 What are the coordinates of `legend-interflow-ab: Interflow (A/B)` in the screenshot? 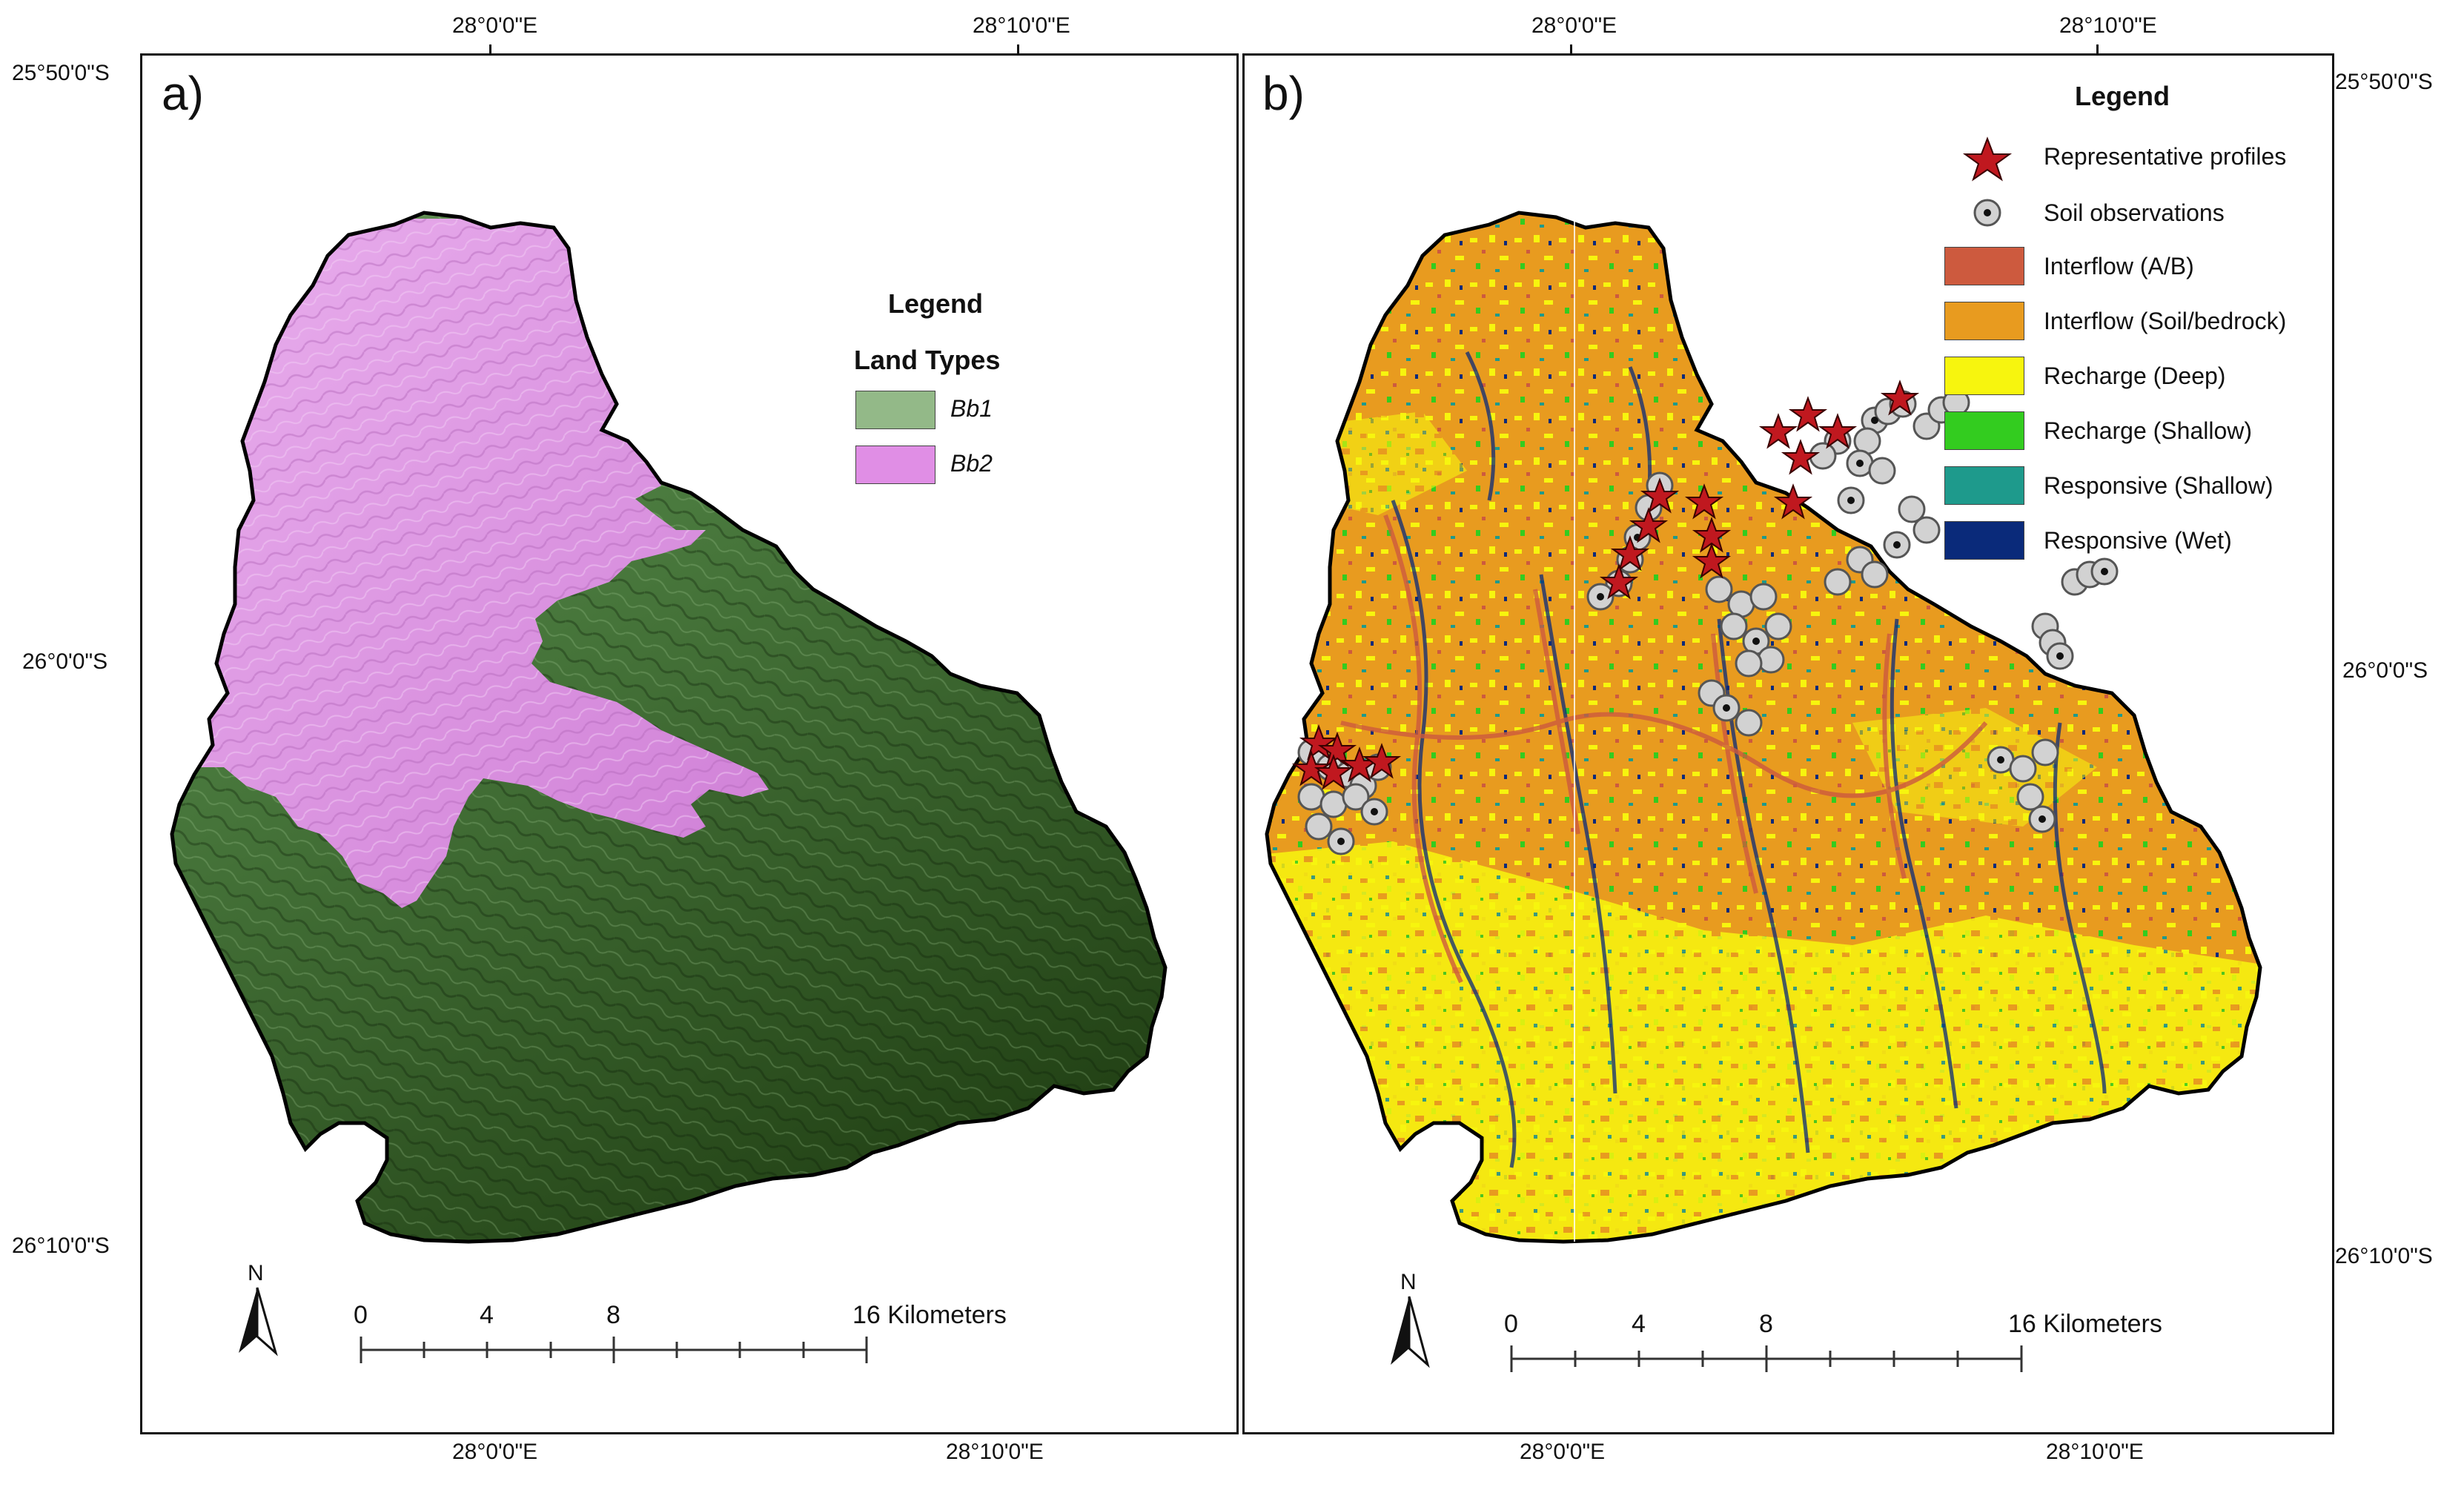 It's located at (2119, 266).